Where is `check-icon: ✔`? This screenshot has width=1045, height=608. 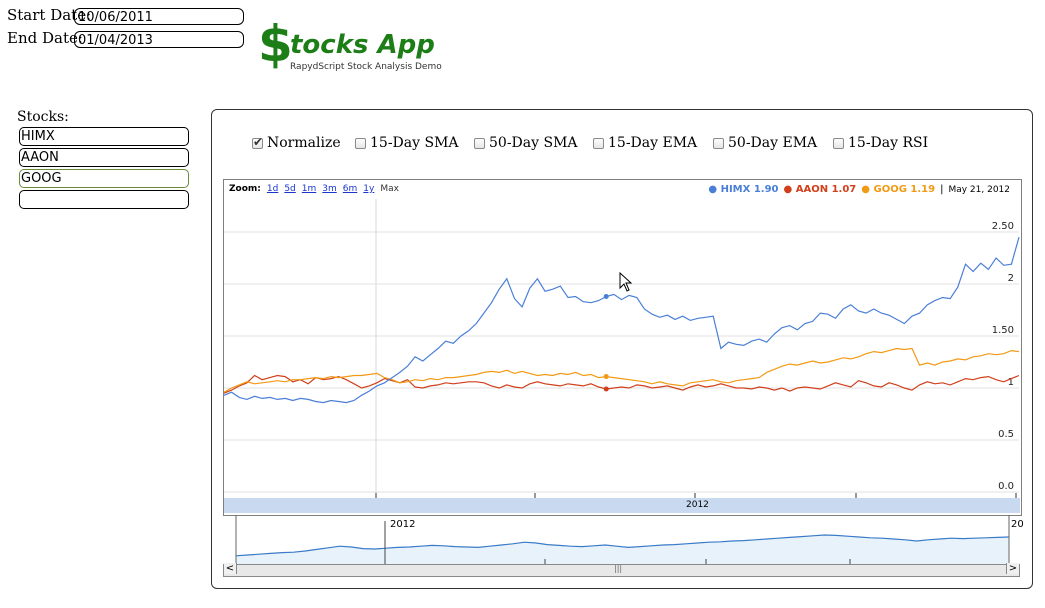 check-icon: ✔ is located at coordinates (258, 141).